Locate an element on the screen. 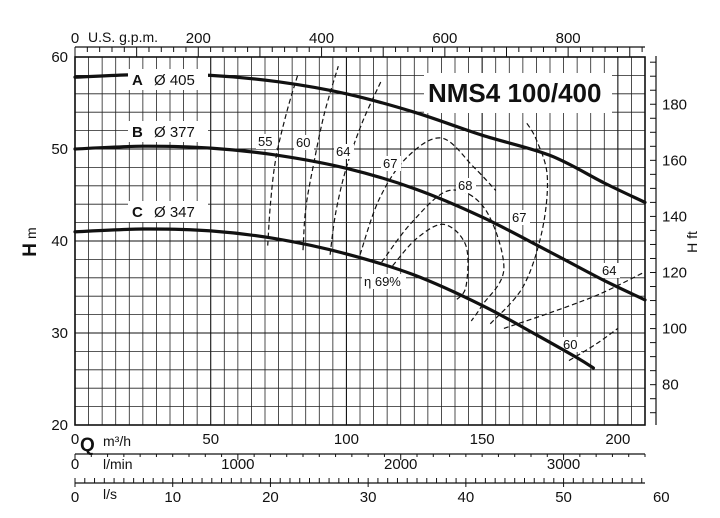 The width and height of the screenshot is (720, 518). y-tick-label: 60 is located at coordinates (59, 57).